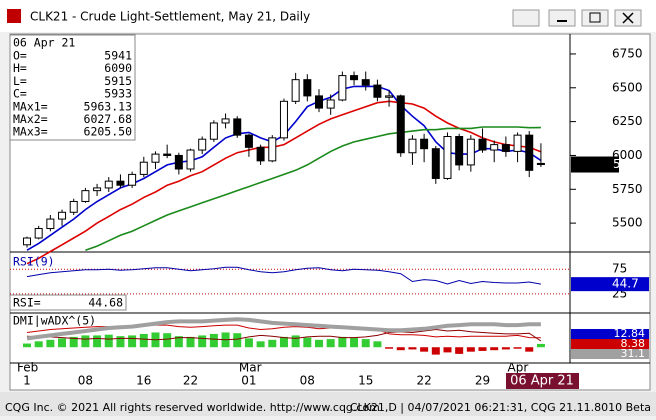 This screenshot has height=420, width=656. Describe the element at coordinates (562, 18) in the screenshot. I see `minimize-button` at that location.